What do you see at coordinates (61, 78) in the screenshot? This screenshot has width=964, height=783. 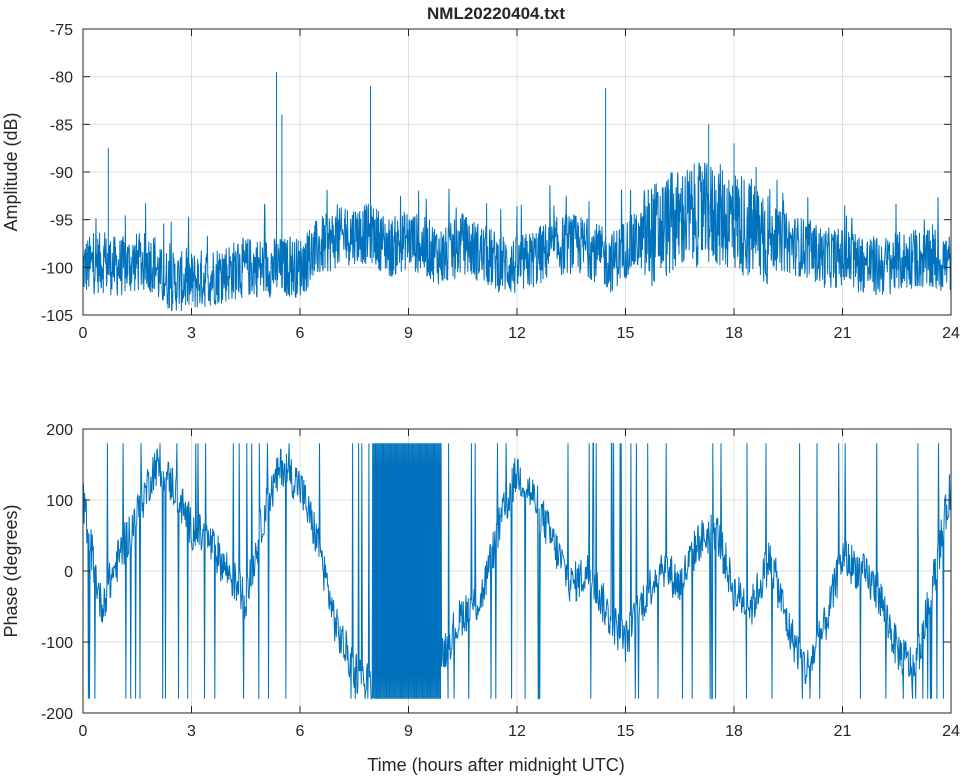 I see `y-tick-label: -80` at bounding box center [61, 78].